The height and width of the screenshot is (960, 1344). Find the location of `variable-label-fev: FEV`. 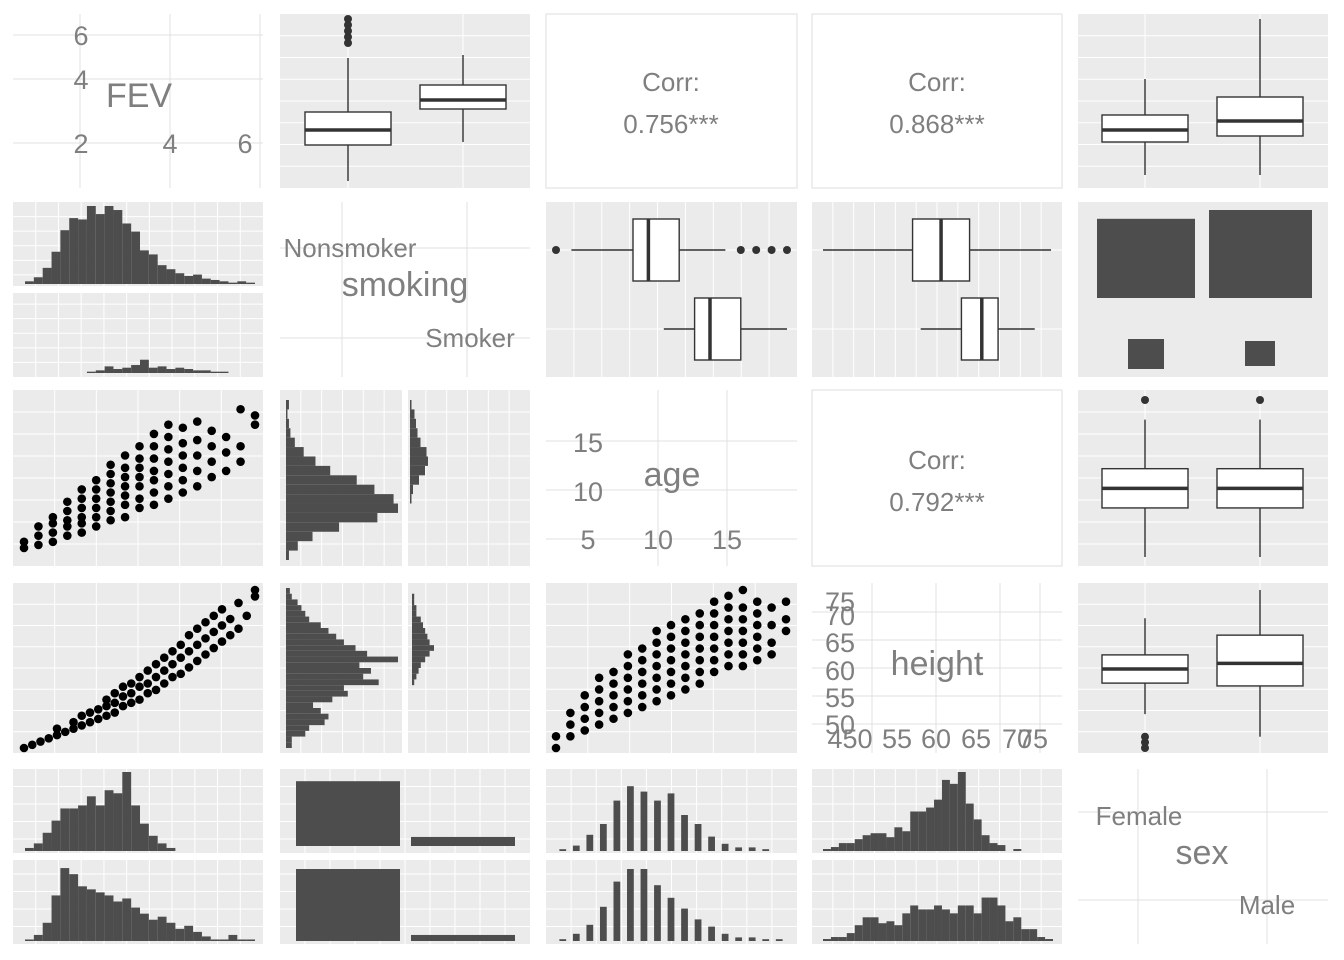

variable-label-fev: FEV is located at coordinates (139, 96).